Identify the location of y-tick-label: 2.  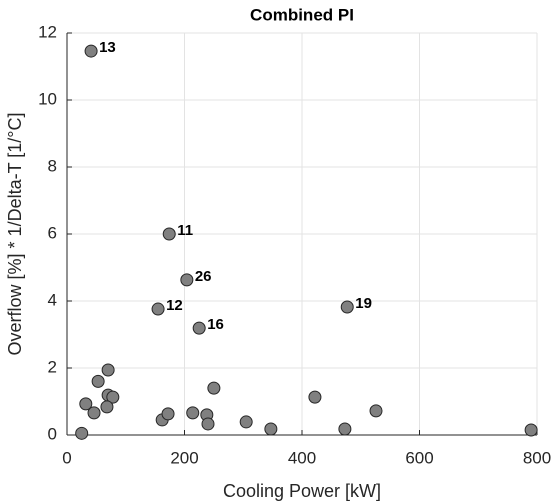
(52, 366).